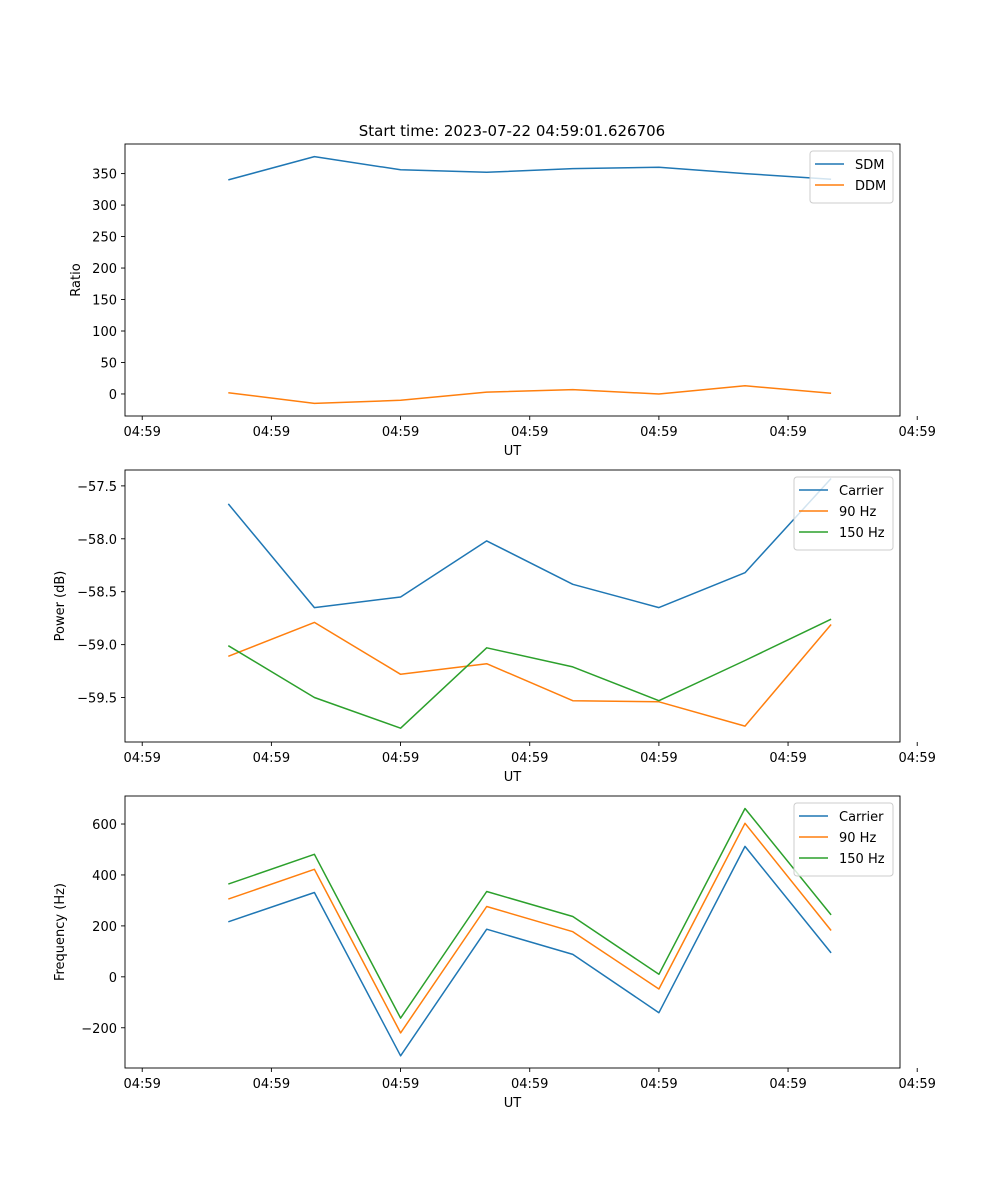 This screenshot has height=1200, width=1000. What do you see at coordinates (113, 395) in the screenshot?
I see `ratio-y-tick-label: 0` at bounding box center [113, 395].